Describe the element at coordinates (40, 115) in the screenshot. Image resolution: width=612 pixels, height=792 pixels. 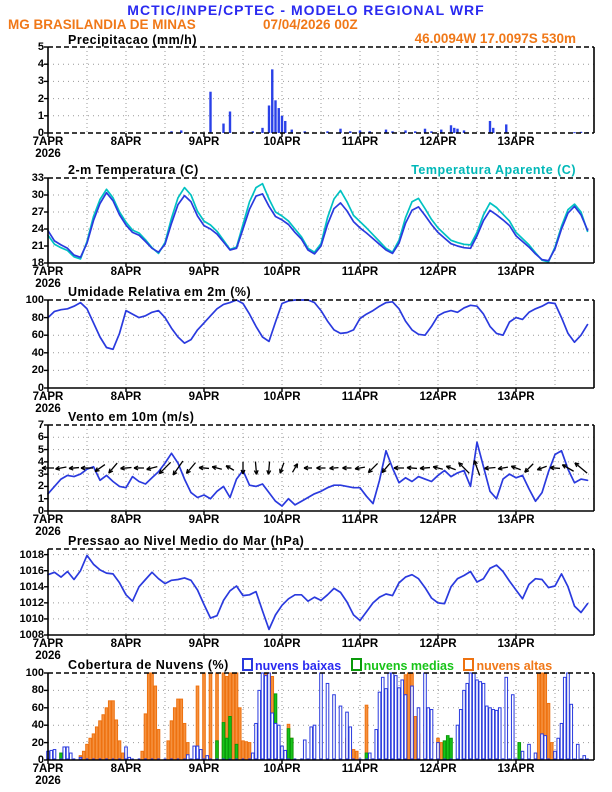
I see `y-tick-label: 1` at that location.